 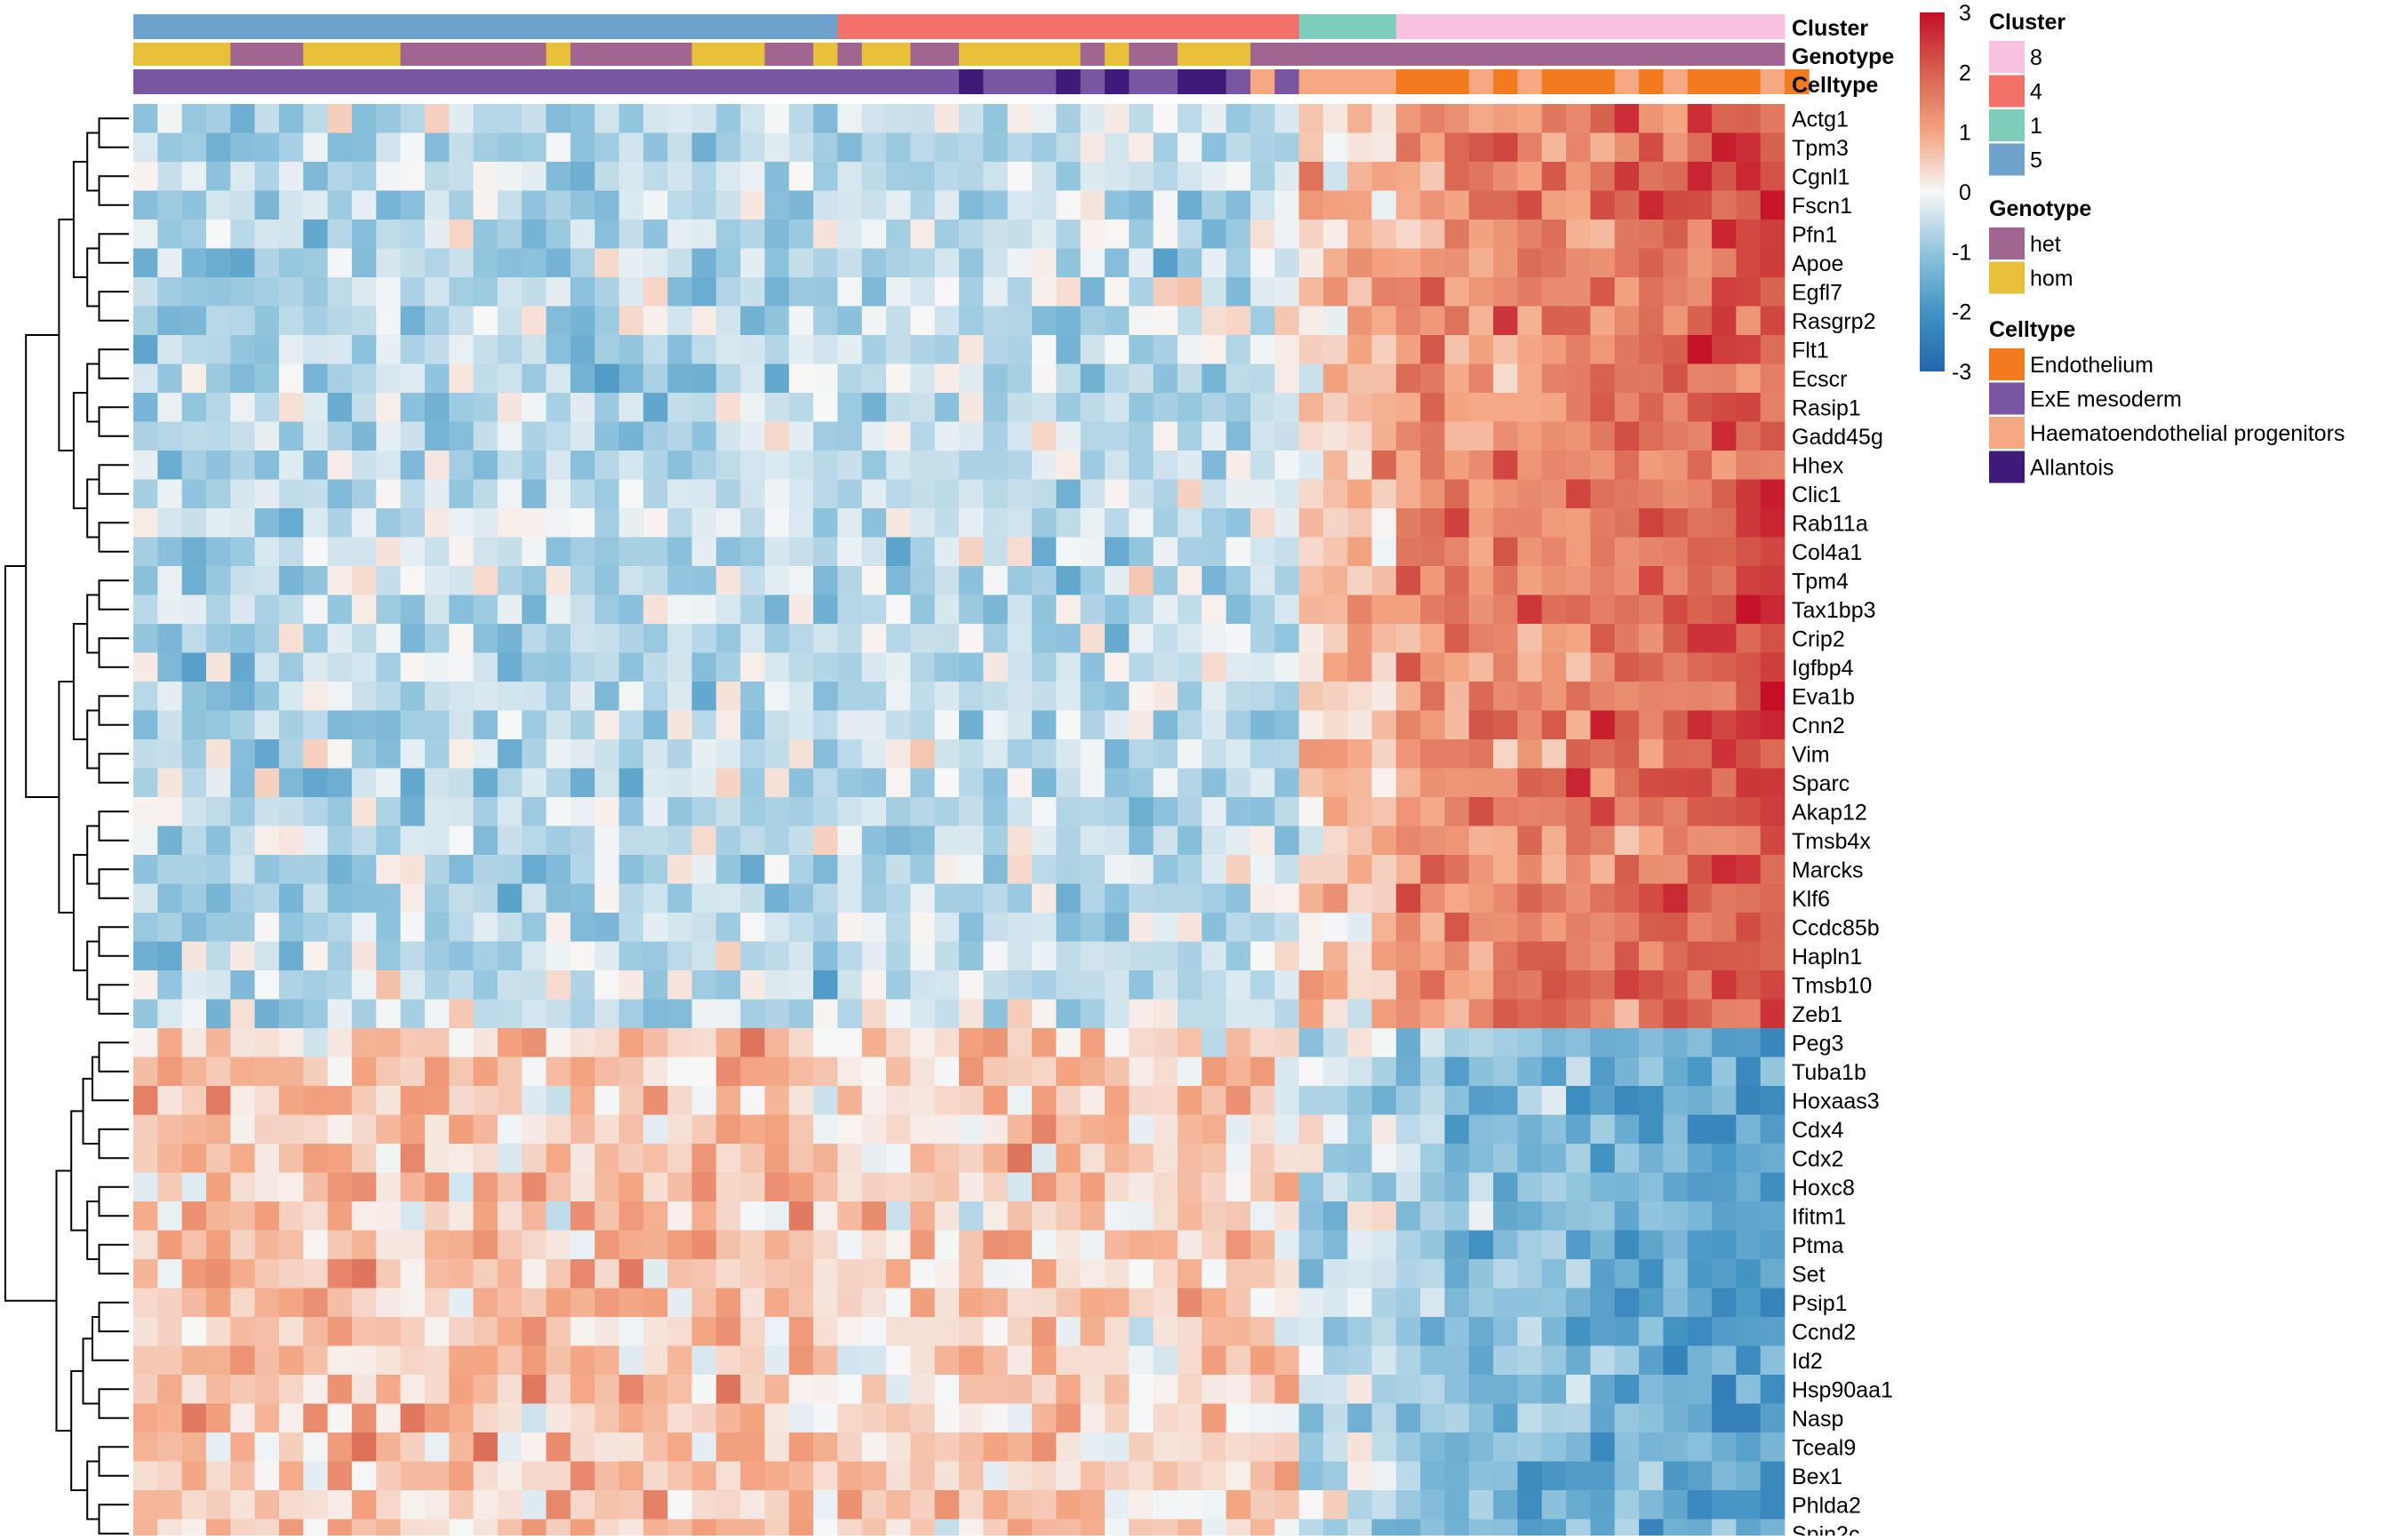 What do you see at coordinates (1825, 1529) in the screenshot?
I see `gene-label-spin2c: Spin2c` at bounding box center [1825, 1529].